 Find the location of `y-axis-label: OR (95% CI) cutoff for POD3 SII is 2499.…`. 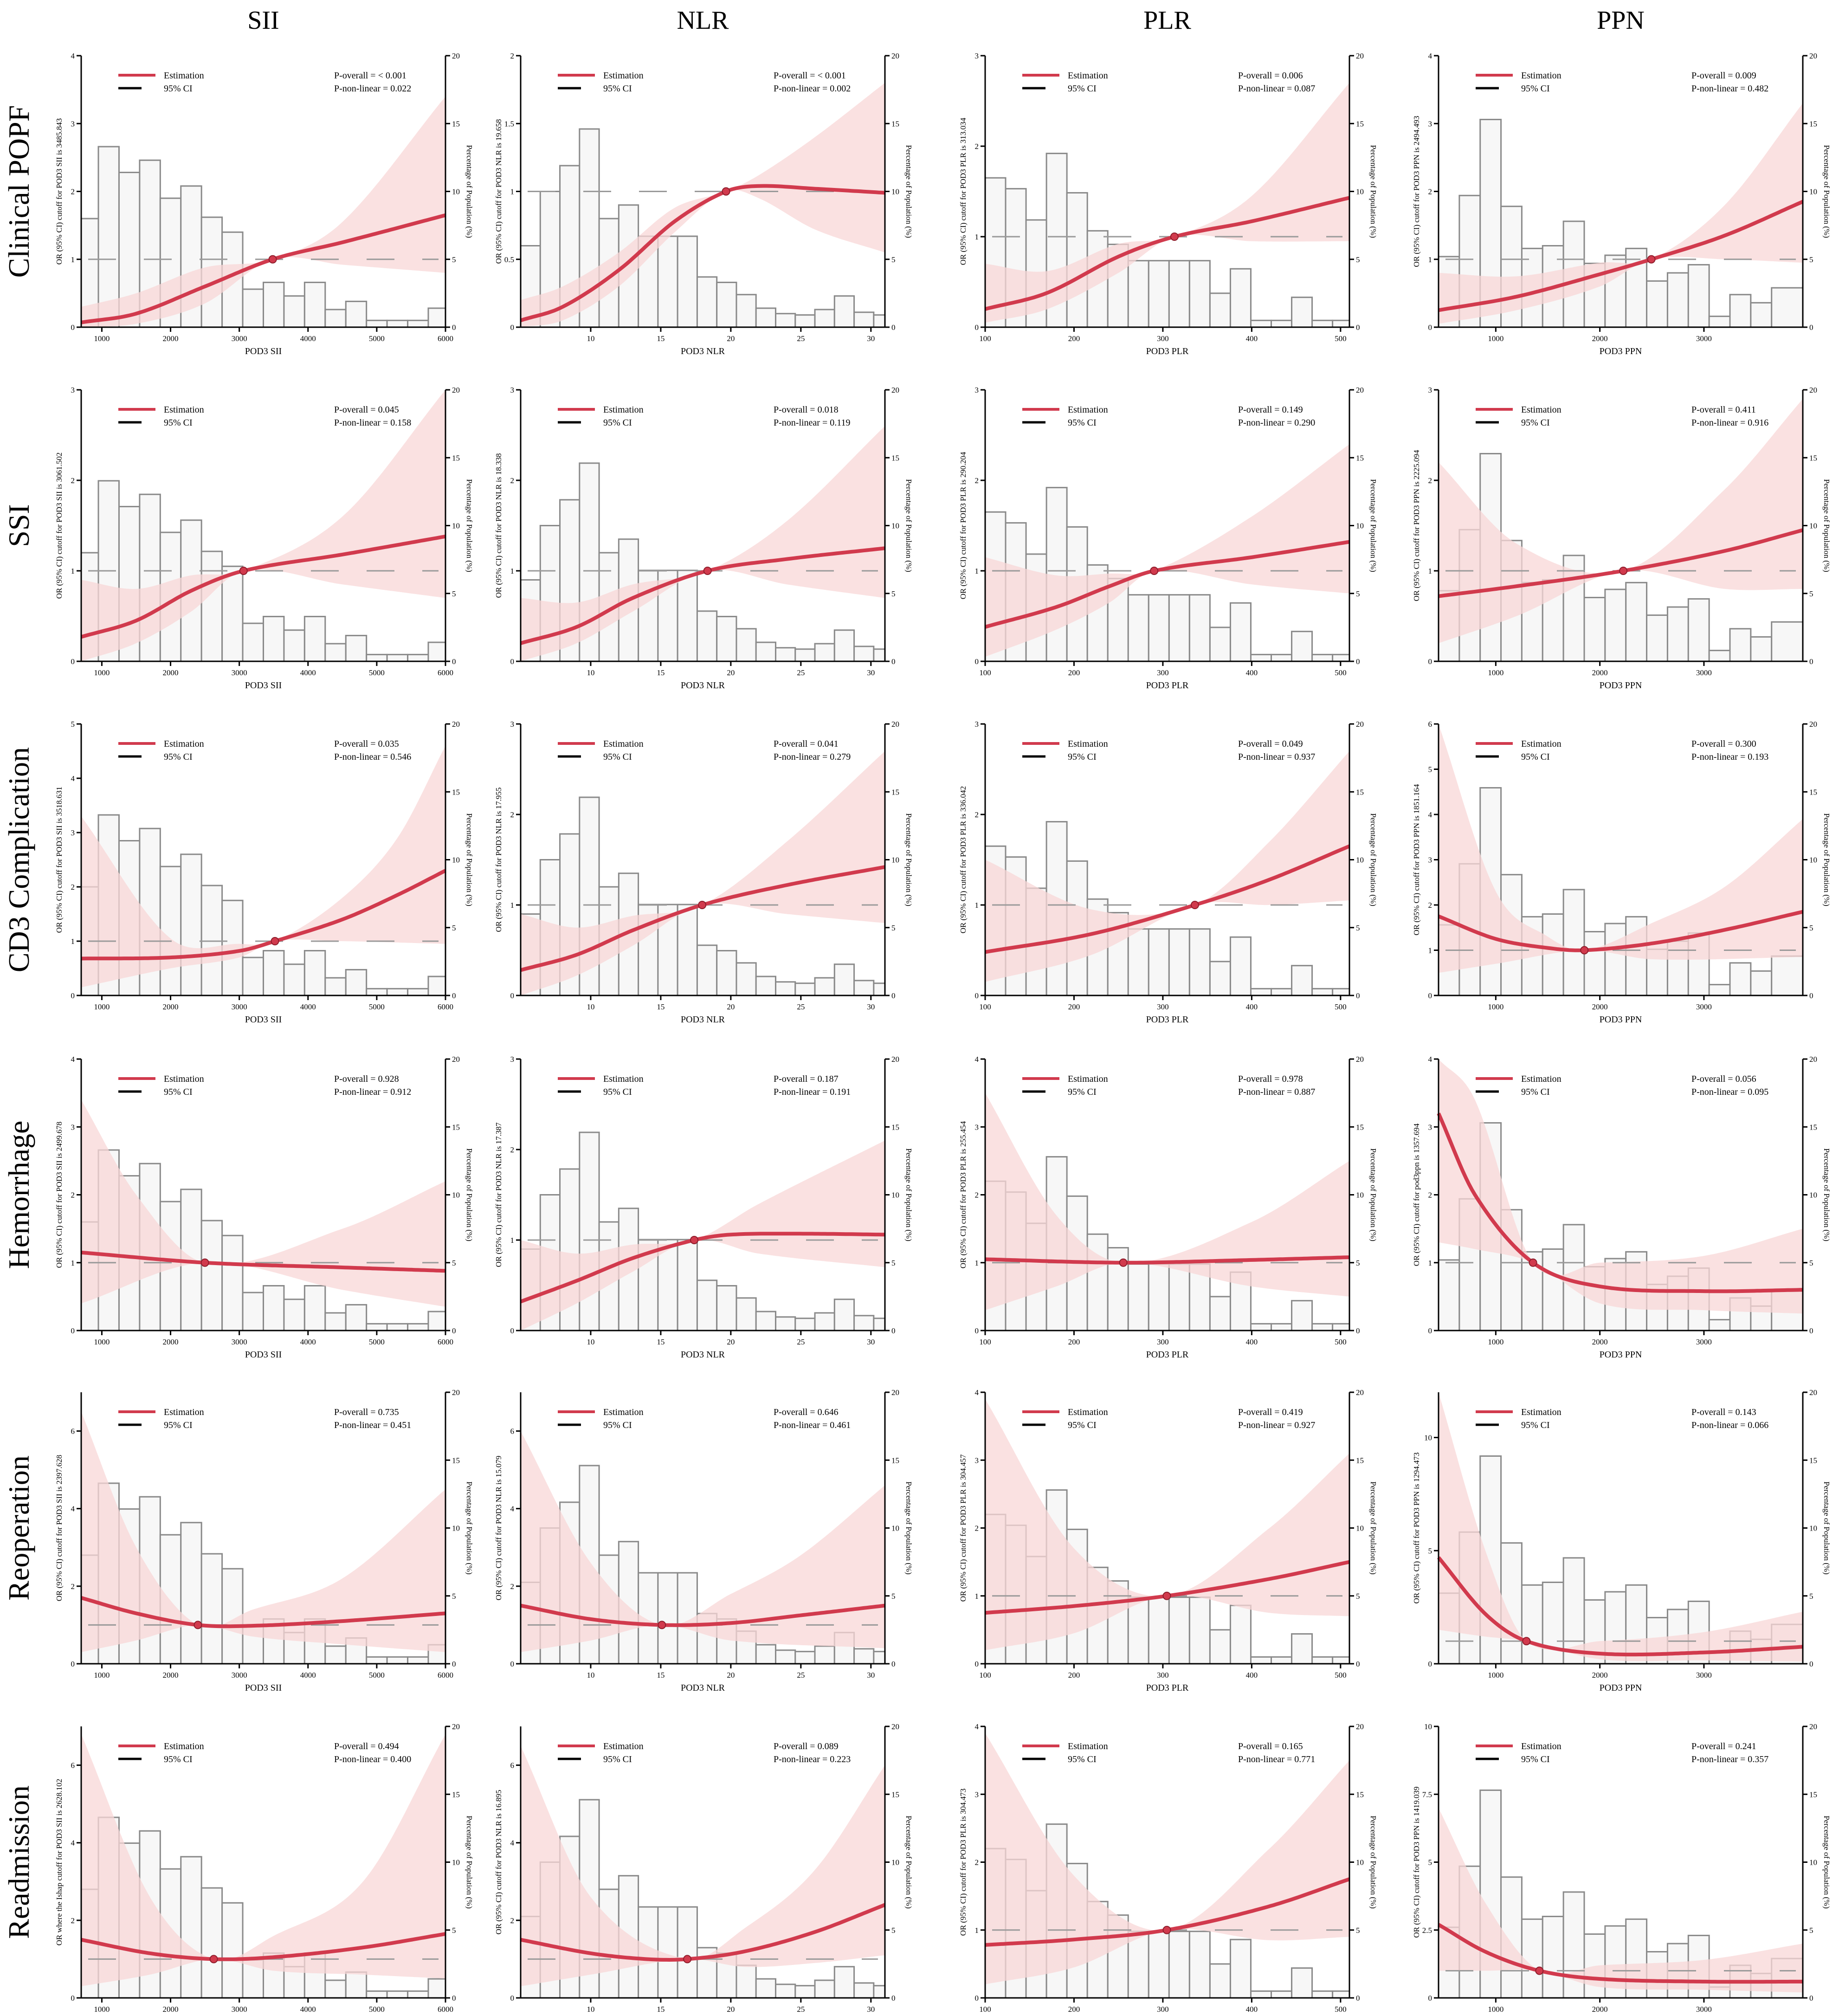

y-axis-label: OR (95% CI) cutoff for POD3 SII is 2499.… is located at coordinates (60, 1195).